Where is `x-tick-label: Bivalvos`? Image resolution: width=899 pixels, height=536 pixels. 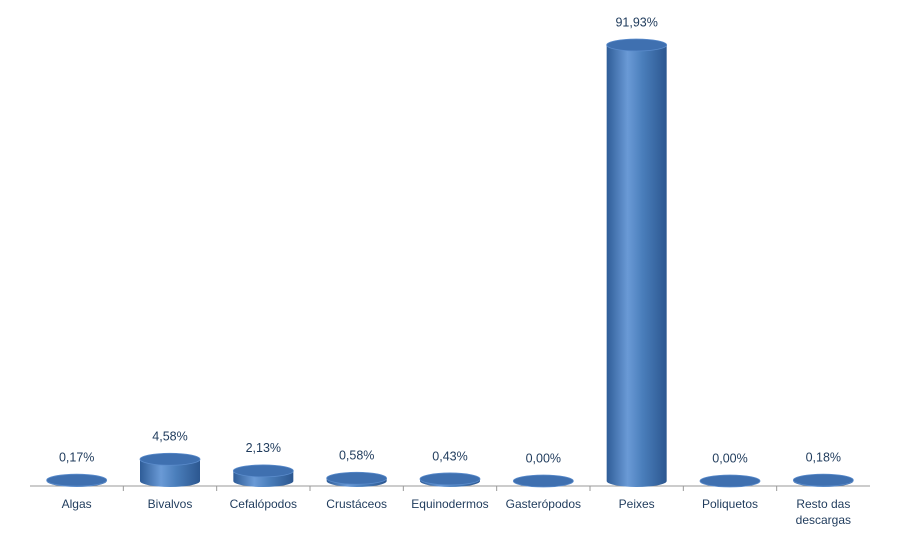 x-tick-label: Bivalvos is located at coordinates (170, 504).